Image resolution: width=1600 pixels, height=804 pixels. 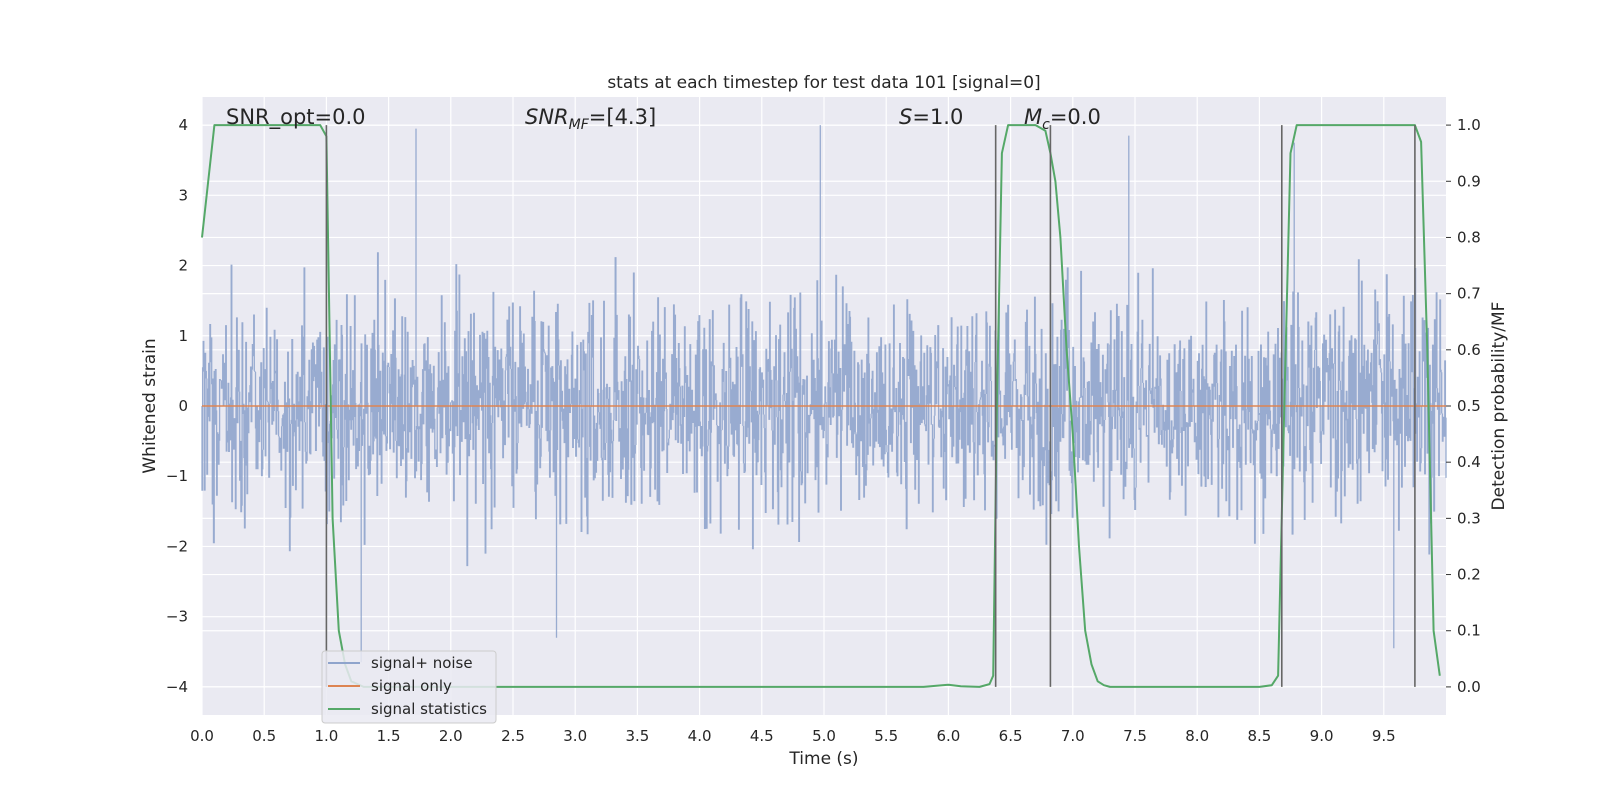 I want to click on y-axis-label-left: Whitened strain, so click(x=150, y=405).